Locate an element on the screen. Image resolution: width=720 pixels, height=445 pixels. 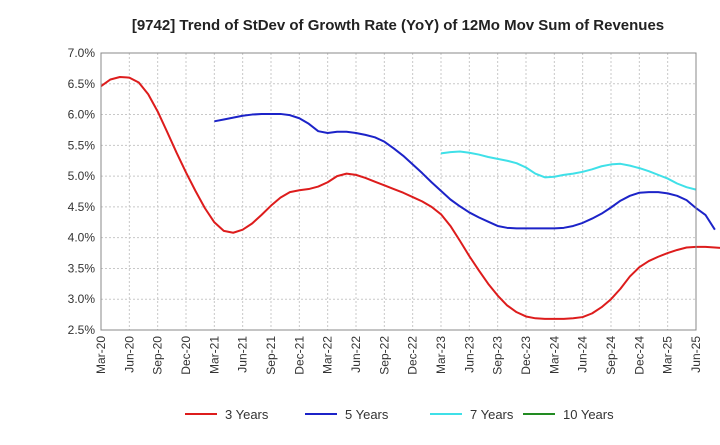
x-tick-label: Jun-24 is located at coordinates (583, 354).